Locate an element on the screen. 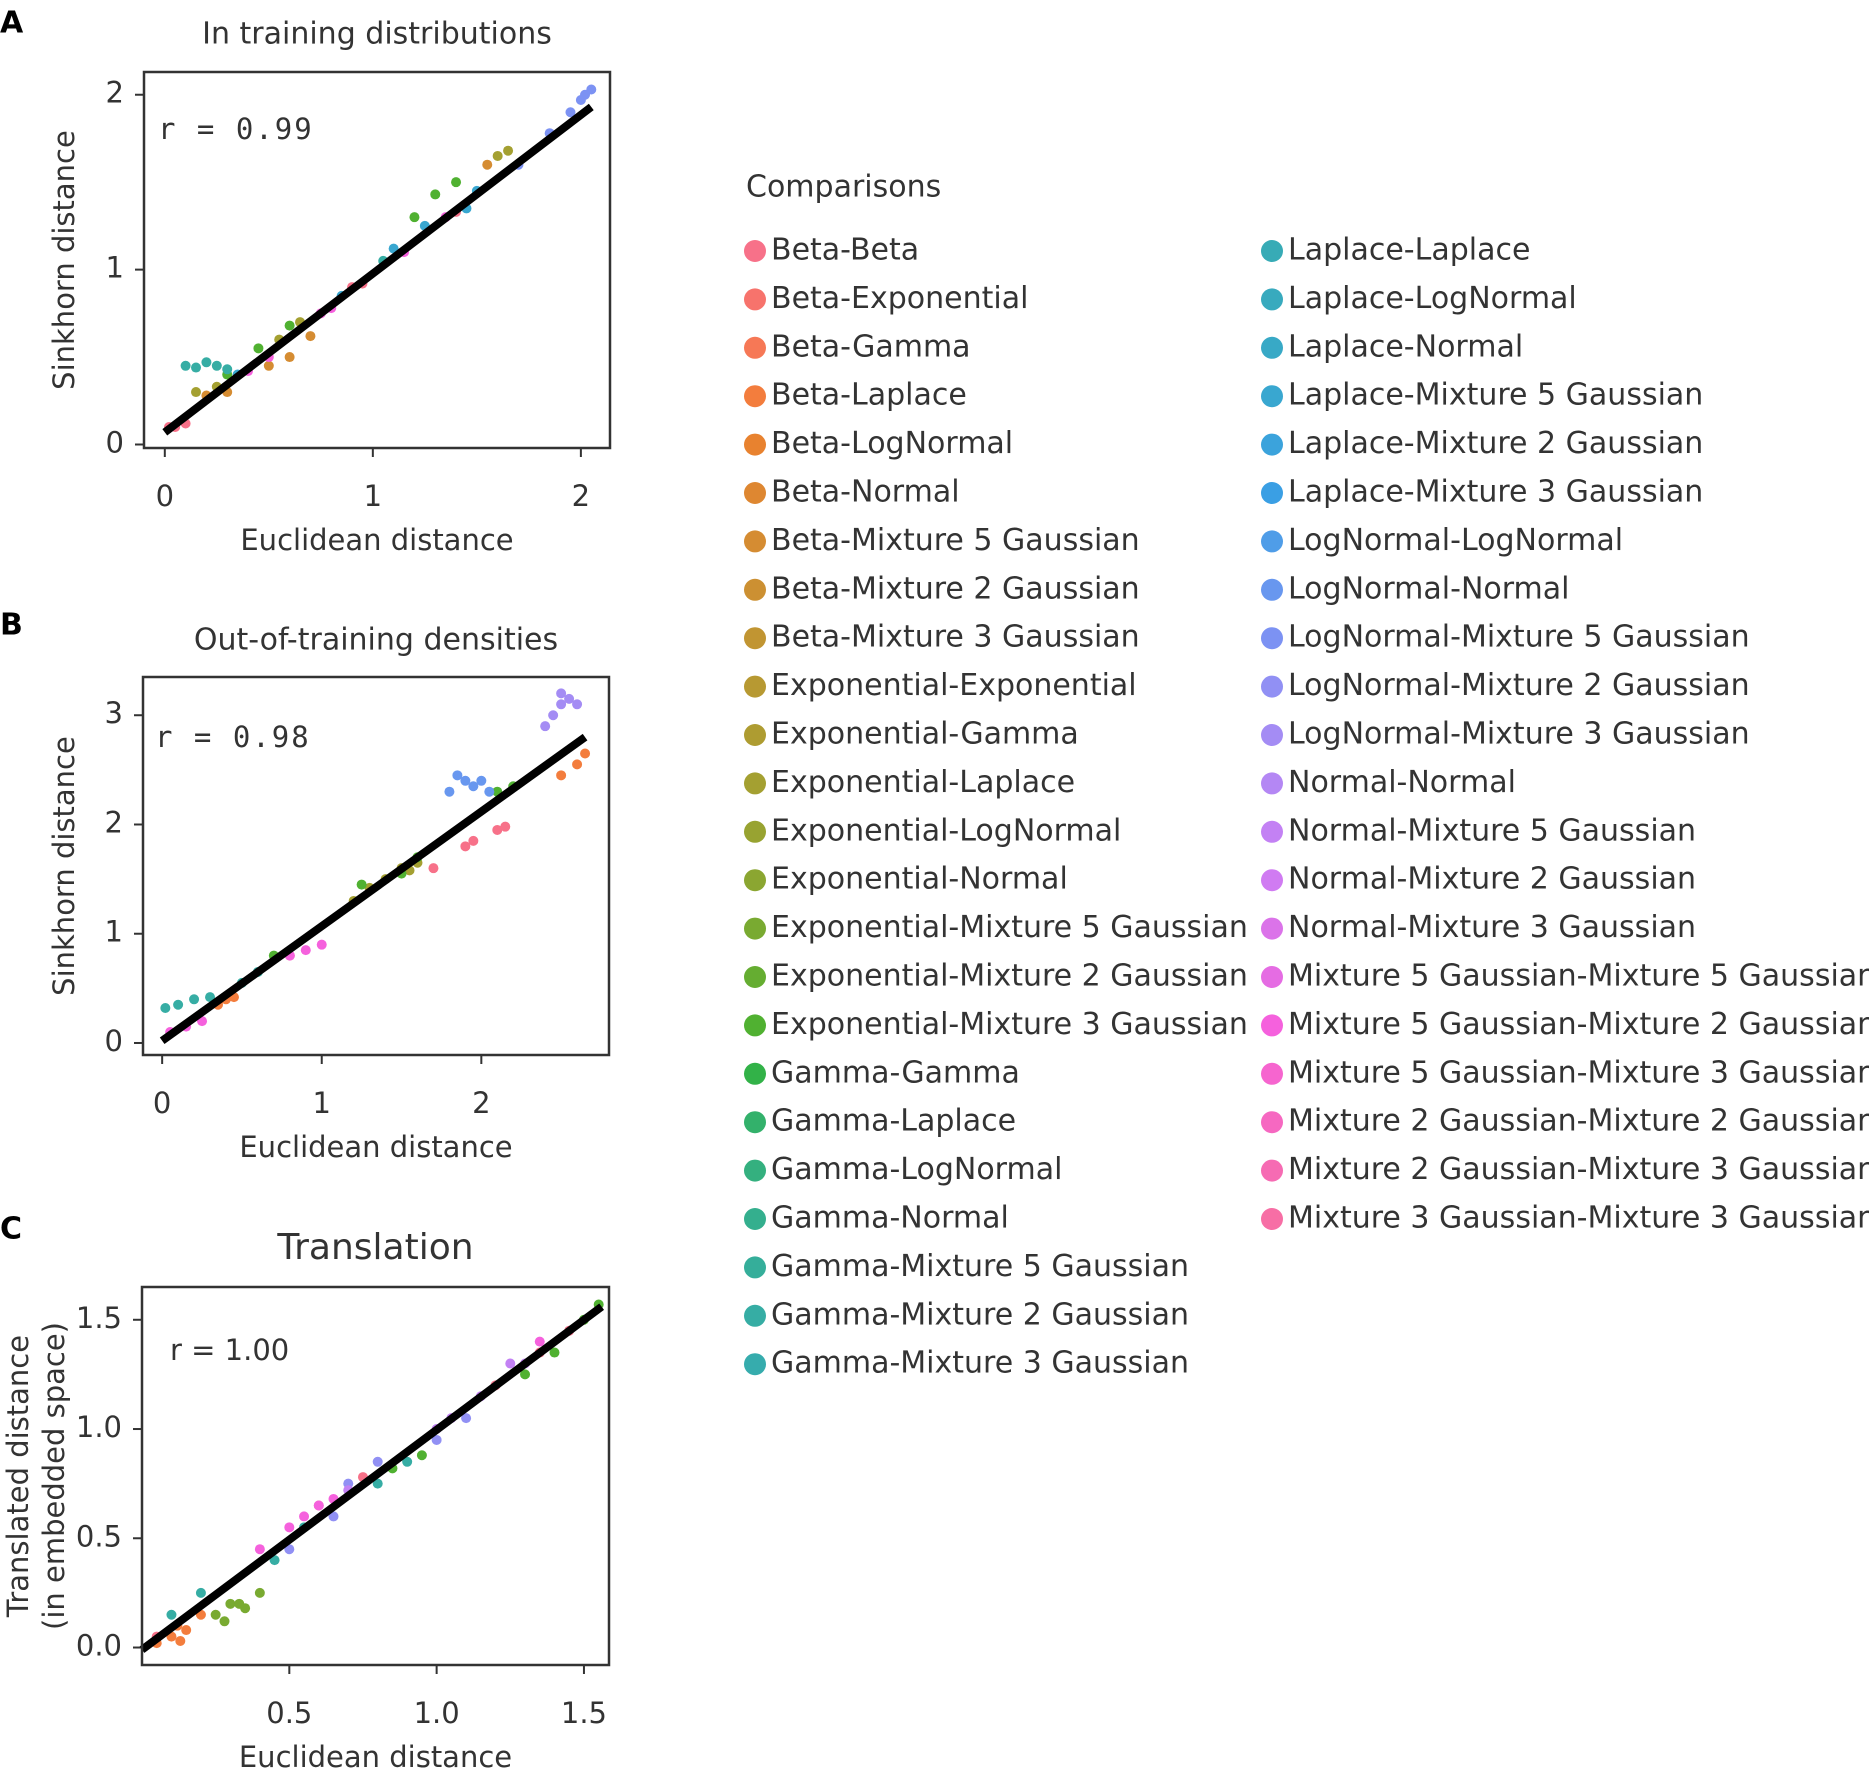 The image size is (1869, 1777). legend-label: LogNormal-LogNormal is located at coordinates (1455, 540).